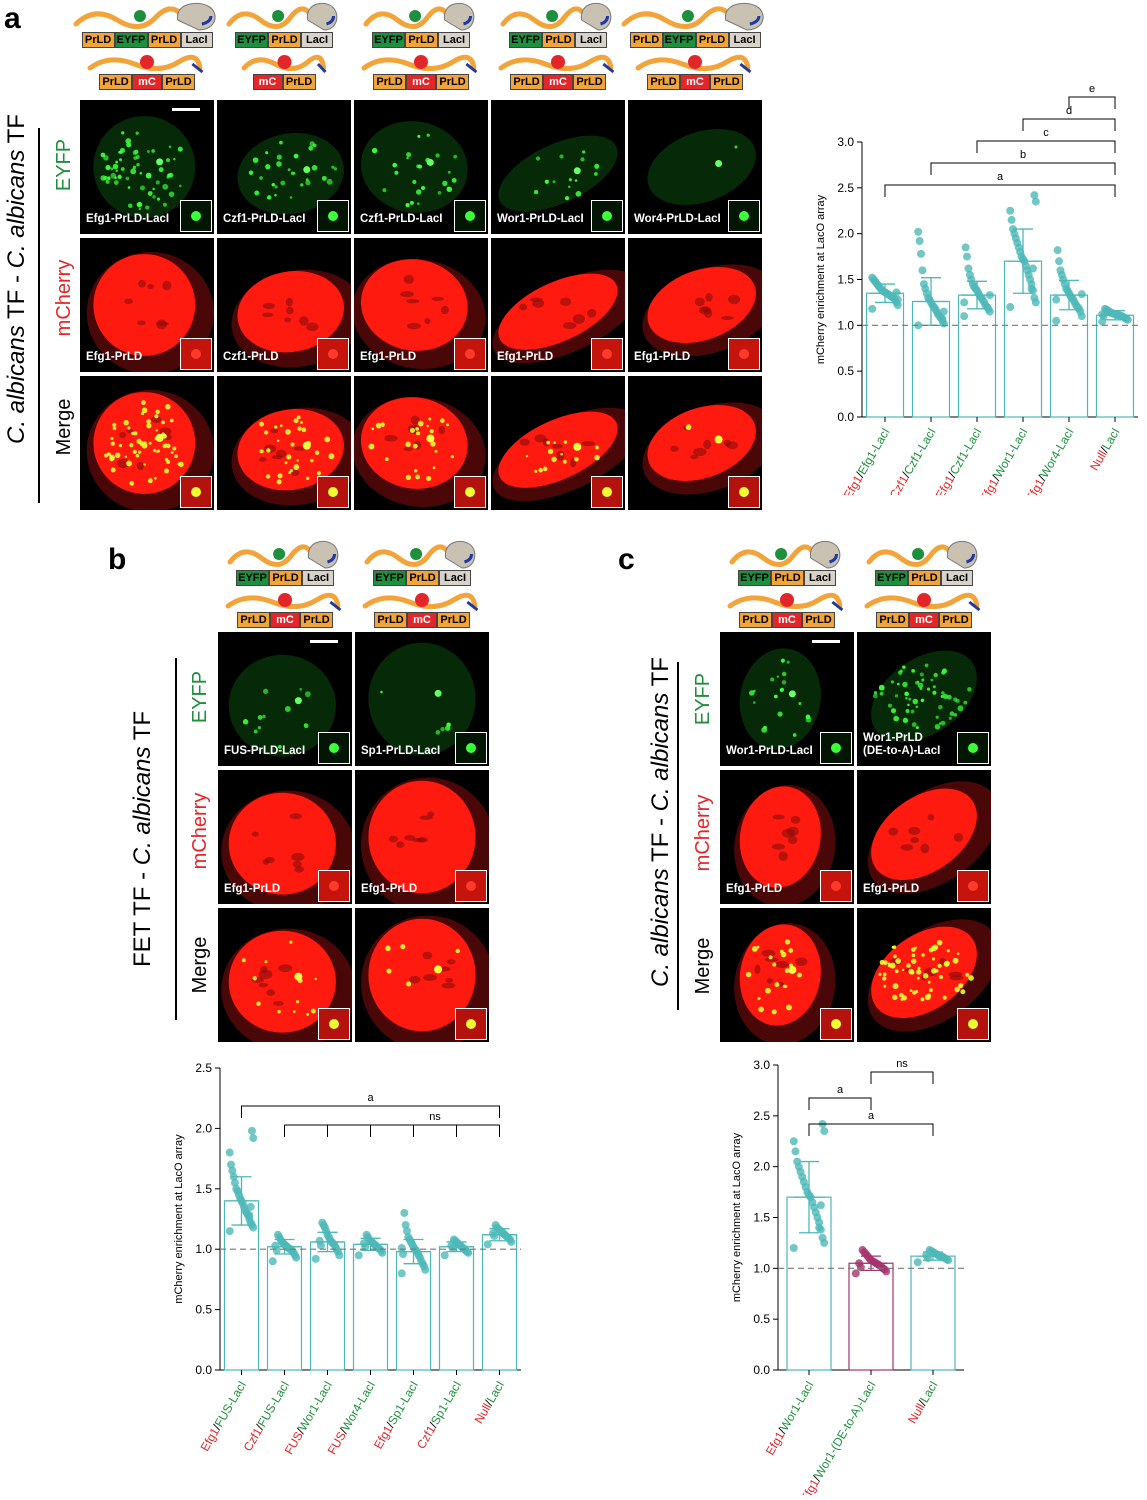 This screenshot has height=1500, width=1147. Describe the element at coordinates (924, 699) in the screenshot. I see `micrograph-eyfp: Wor1-PrLD (DE-to-A)-LacI` at that location.